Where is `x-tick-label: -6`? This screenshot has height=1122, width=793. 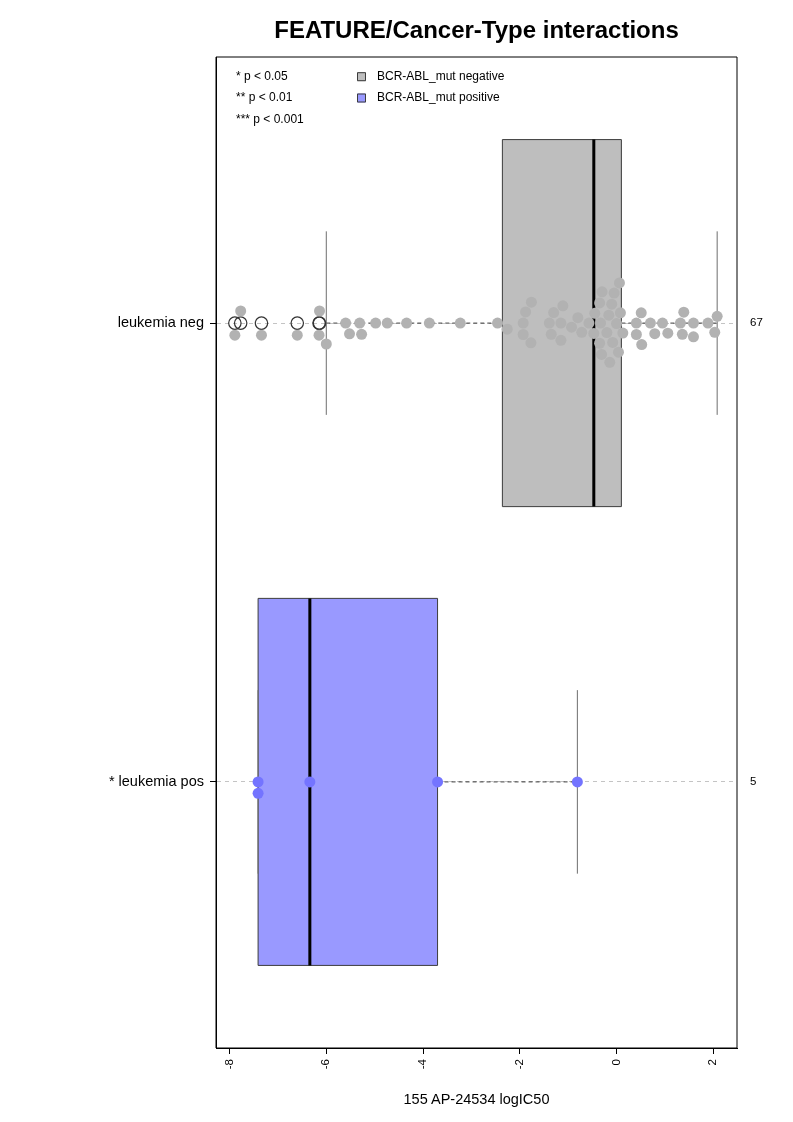 x-tick-label: -6 is located at coordinates (325, 1064).